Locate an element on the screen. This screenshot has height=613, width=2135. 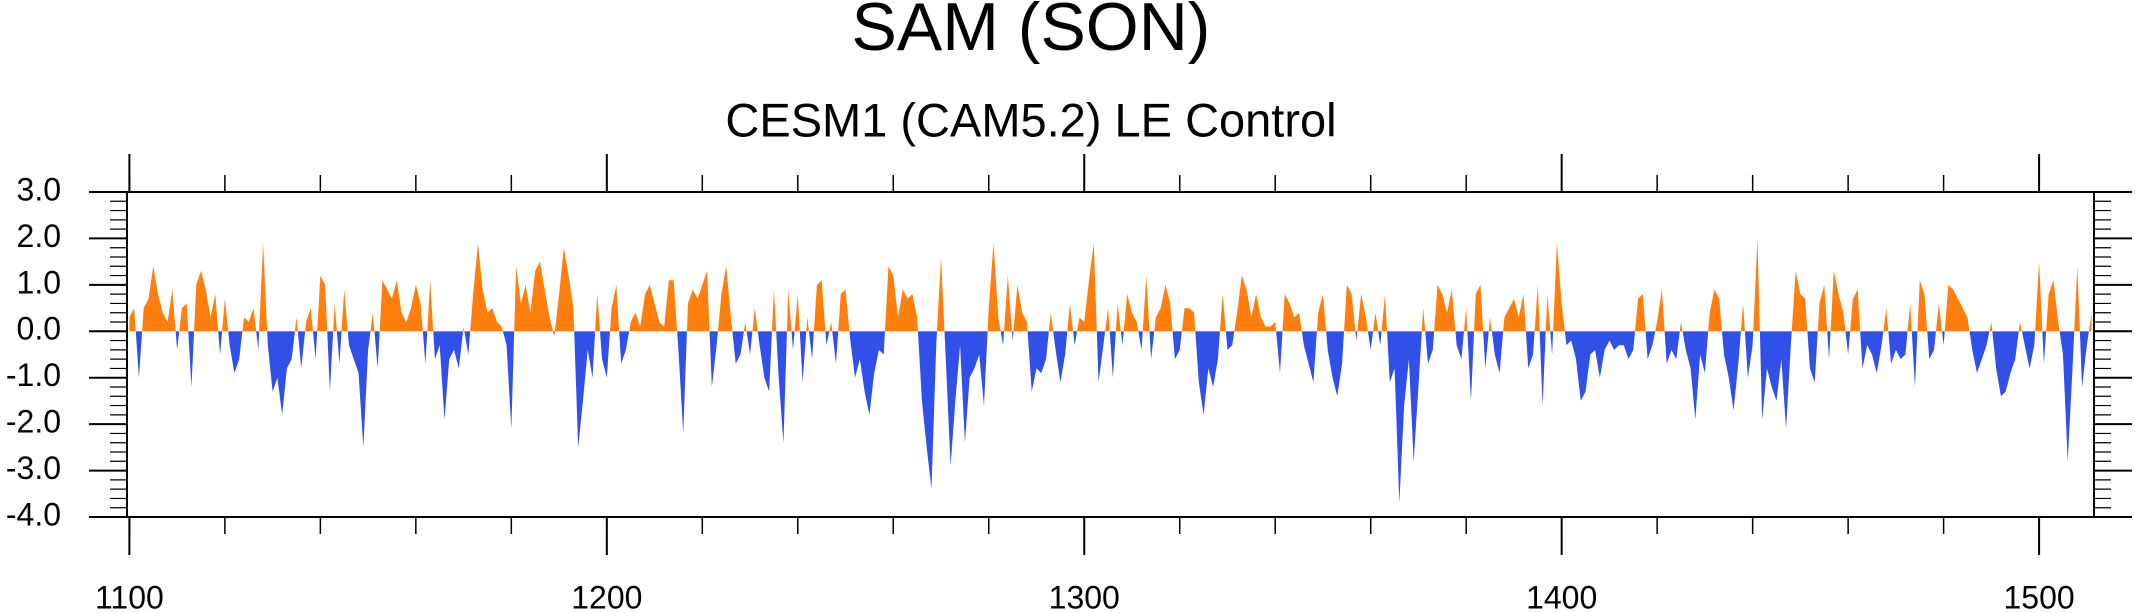
x-tick-label: 1200 is located at coordinates (606, 596).